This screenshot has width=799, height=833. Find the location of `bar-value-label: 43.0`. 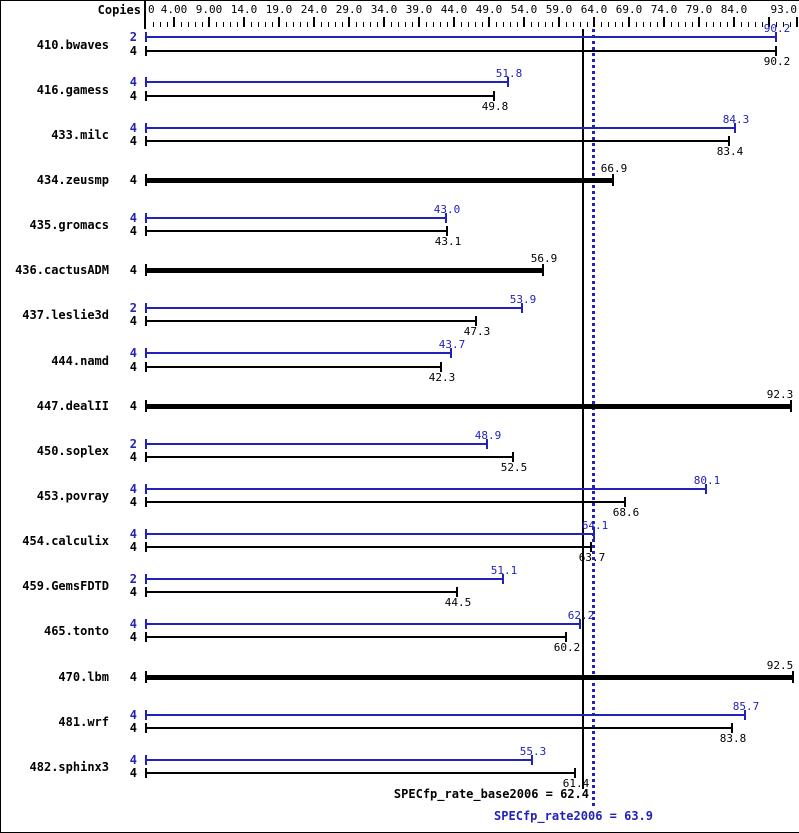

bar-value-label: 43.0 is located at coordinates (447, 209).